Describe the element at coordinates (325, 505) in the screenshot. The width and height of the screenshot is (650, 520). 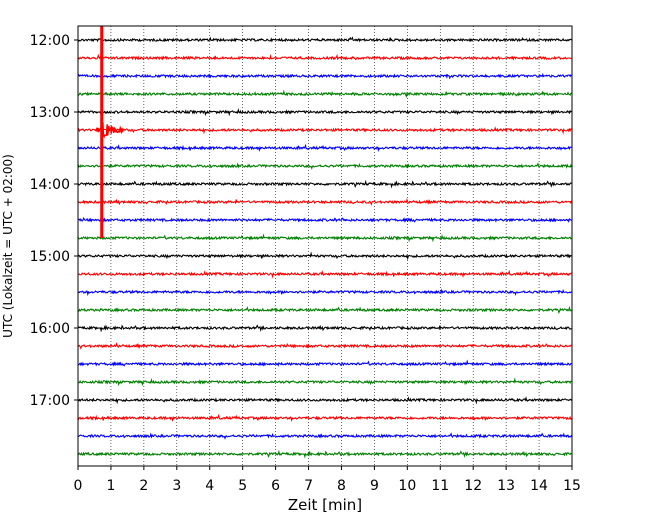
I see `x-axis-label: Zeit [min]` at that location.